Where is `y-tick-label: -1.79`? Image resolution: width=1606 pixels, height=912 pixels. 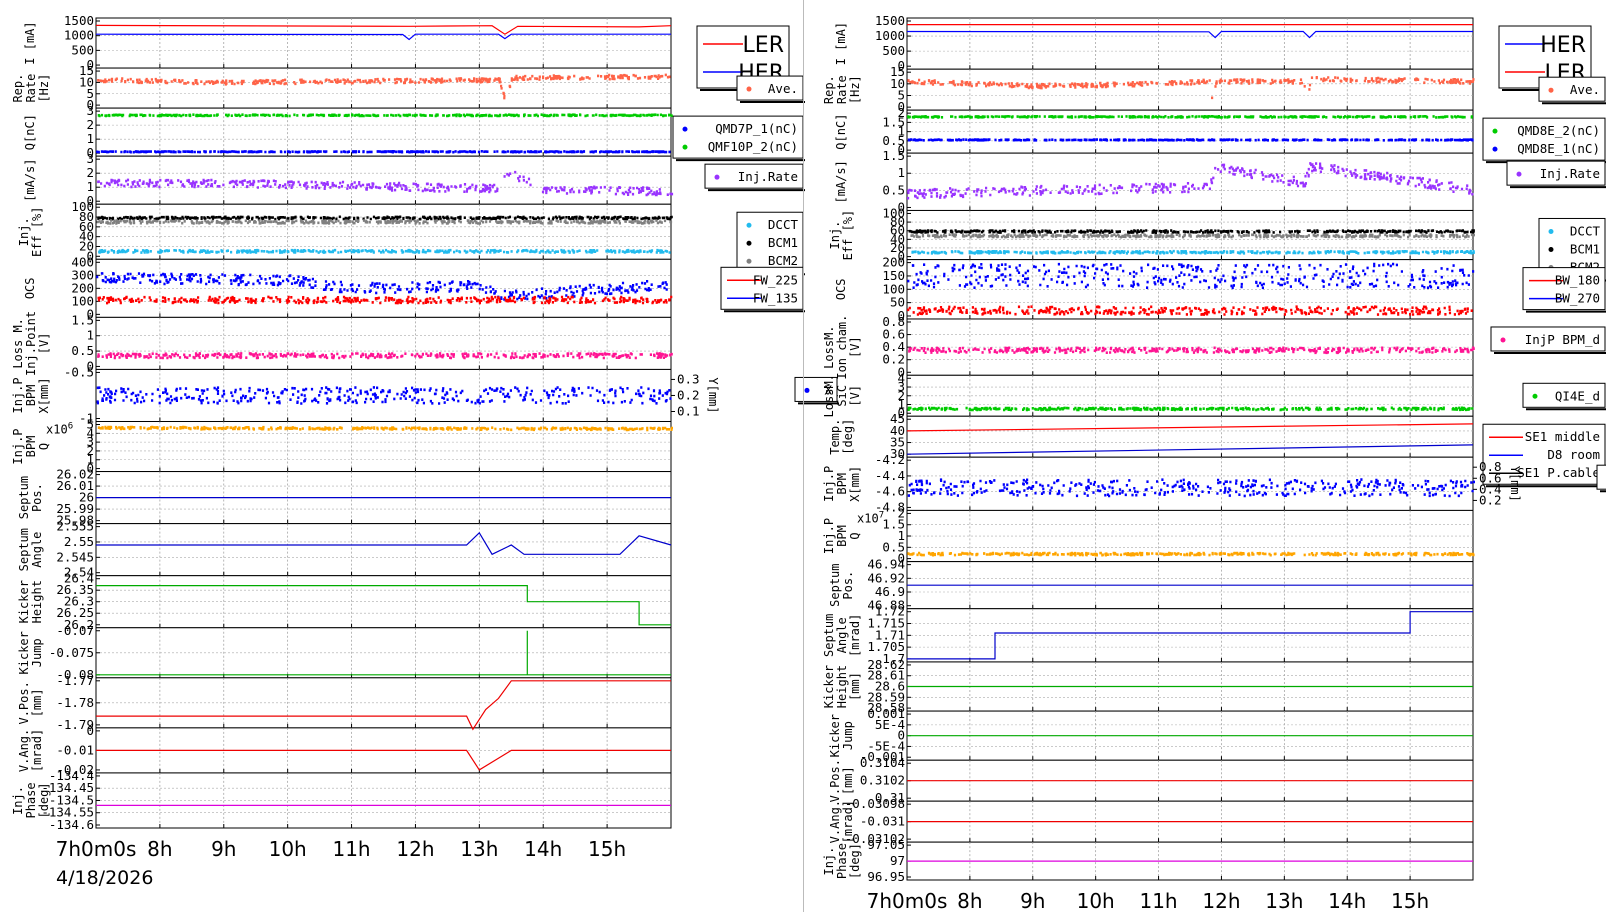 y-tick-label: -1.79 is located at coordinates (75, 724).